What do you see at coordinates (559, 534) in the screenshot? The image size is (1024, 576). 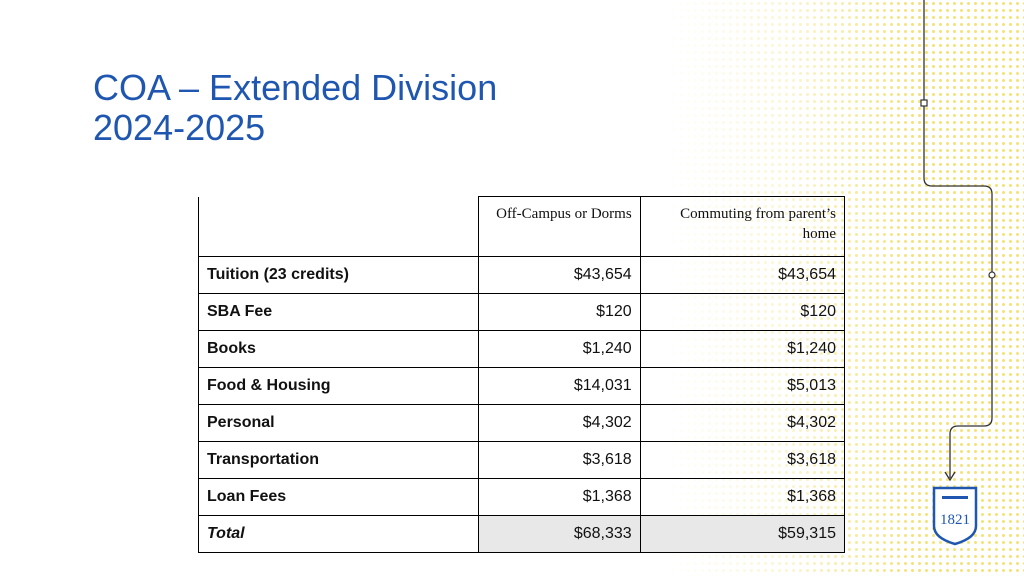 I see `total-off-campus-value: $68,333` at bounding box center [559, 534].